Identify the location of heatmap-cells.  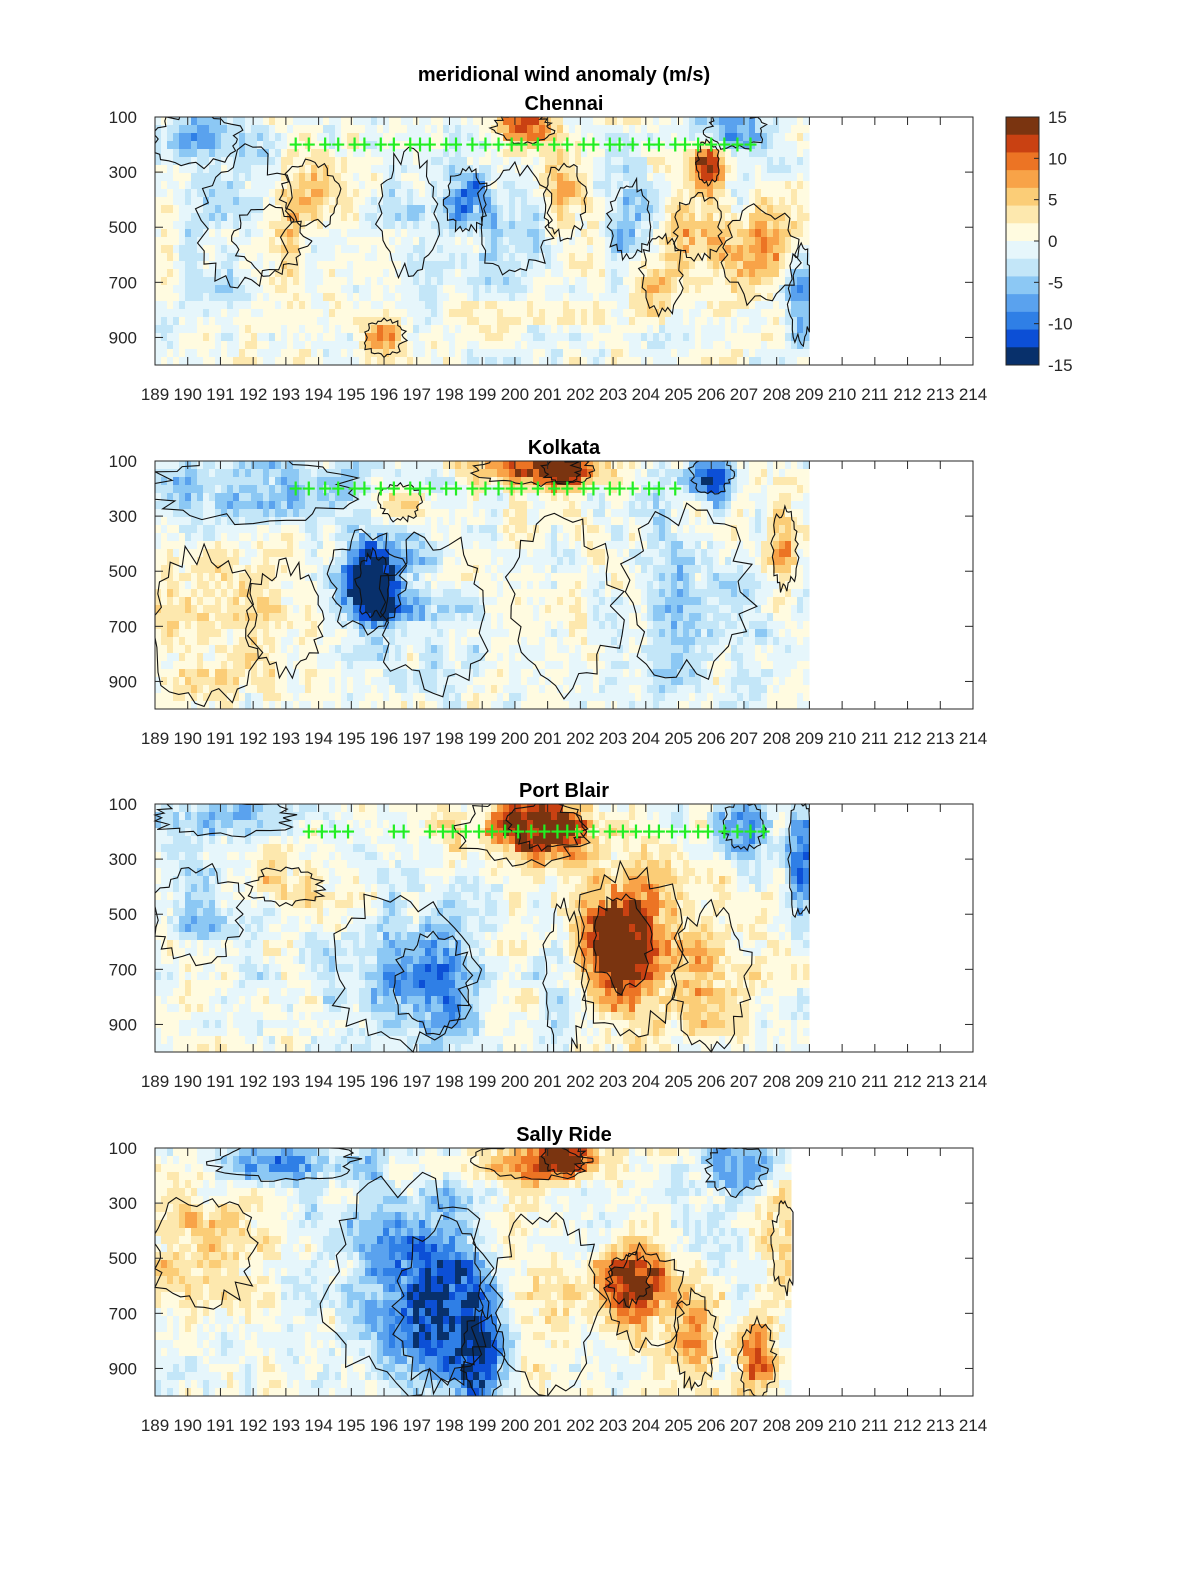
(482, 585).